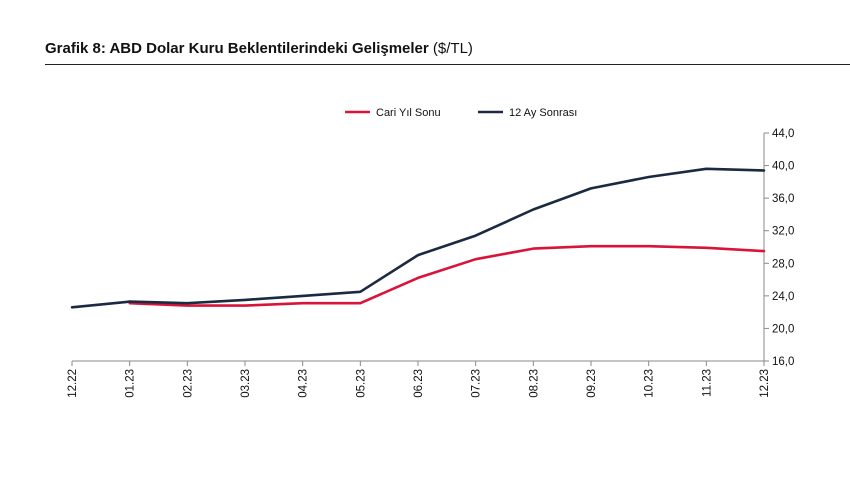 This screenshot has height=478, width=850. Describe the element at coordinates (304, 383) in the screenshot. I see `x-tick-label: 04.23` at that location.